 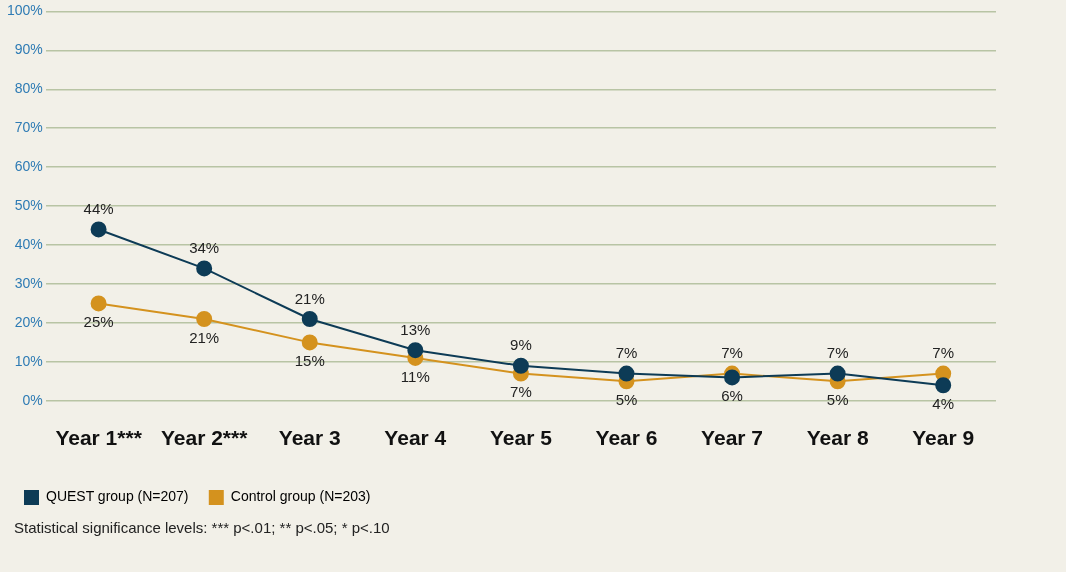 What do you see at coordinates (943, 403) in the screenshot?
I see `data-label: 4%` at bounding box center [943, 403].